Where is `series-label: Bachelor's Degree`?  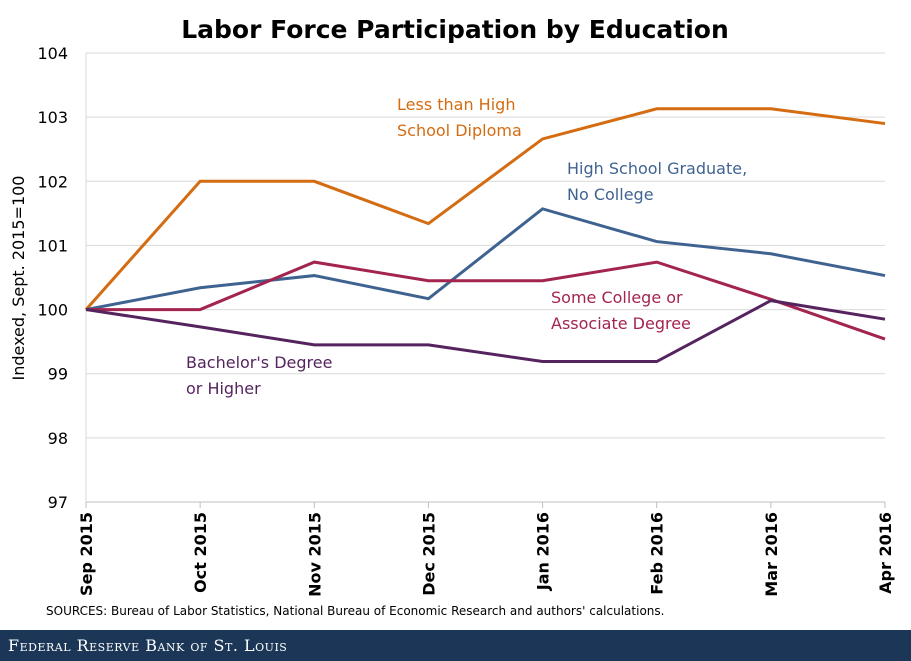 series-label: Bachelor's Degree is located at coordinates (259, 362).